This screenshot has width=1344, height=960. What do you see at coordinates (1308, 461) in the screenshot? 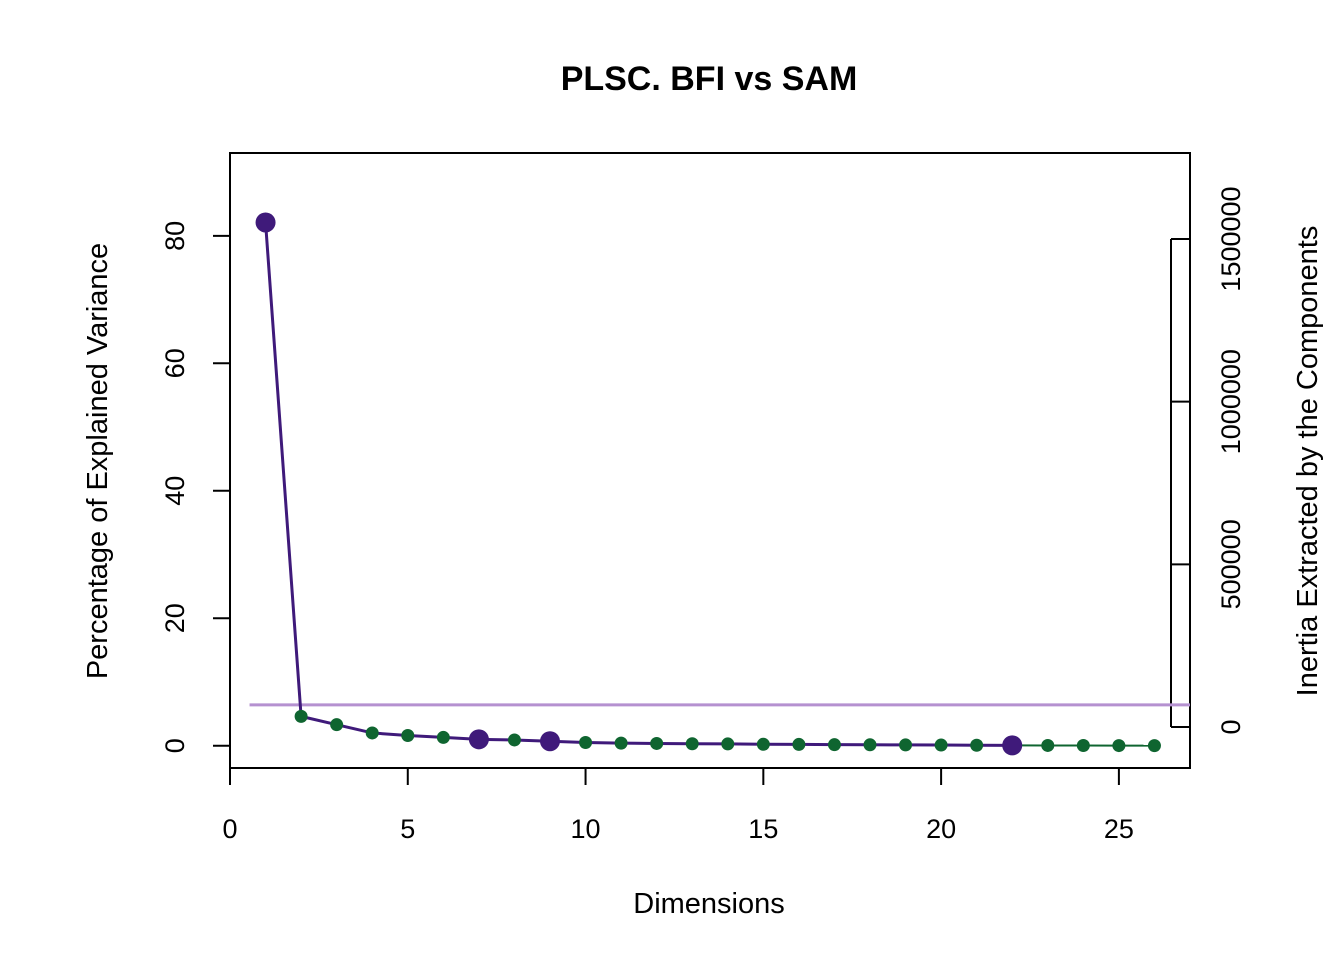
I see `right-y-axis-label: Inertia Extracted by the Components` at bounding box center [1308, 461].